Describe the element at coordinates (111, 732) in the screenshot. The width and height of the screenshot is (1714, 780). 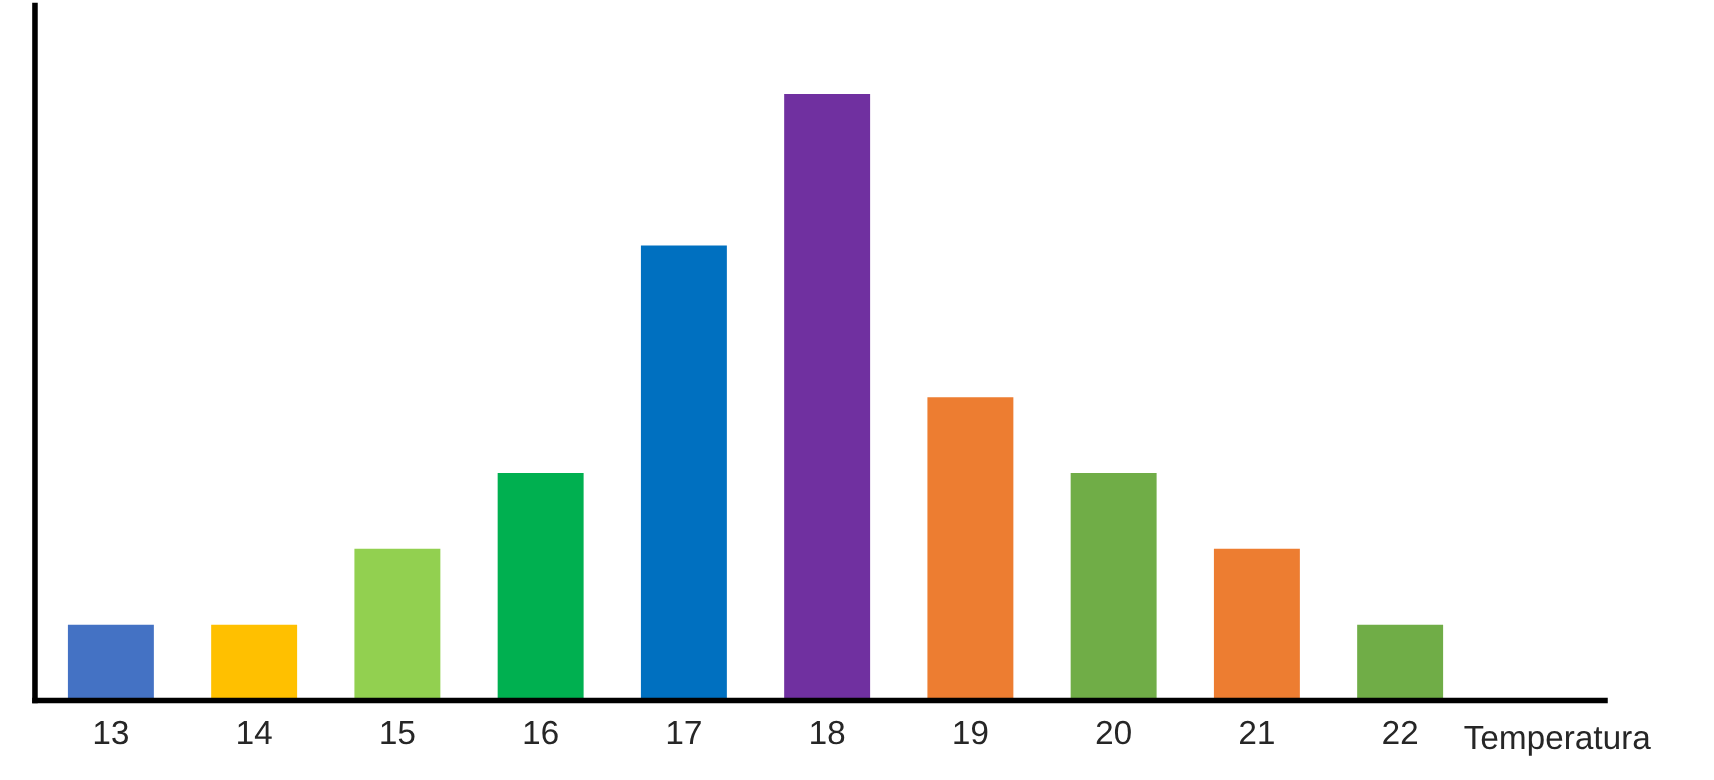
I see `x-tick-label: 13` at that location.